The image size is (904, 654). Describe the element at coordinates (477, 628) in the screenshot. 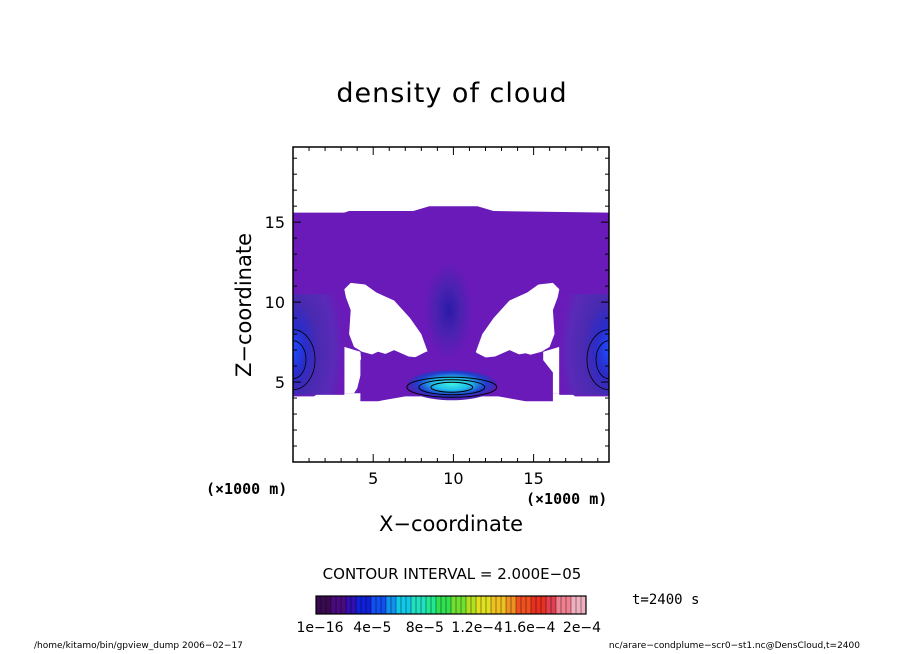

I see `colorbar-tick-label: 1.2e−4` at that location.